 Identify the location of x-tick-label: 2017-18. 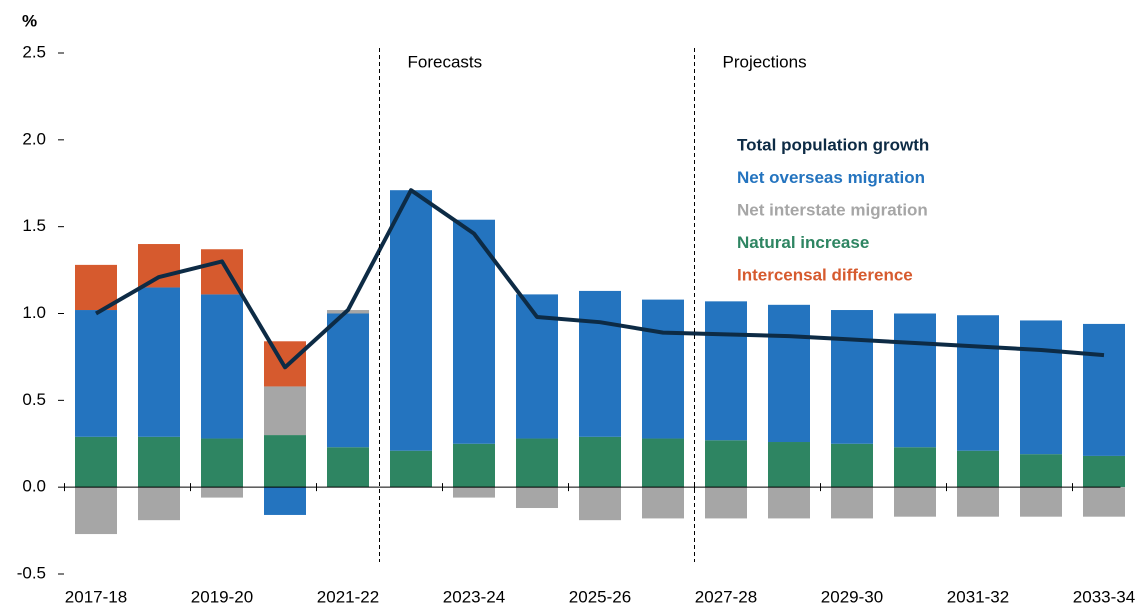
(96, 596).